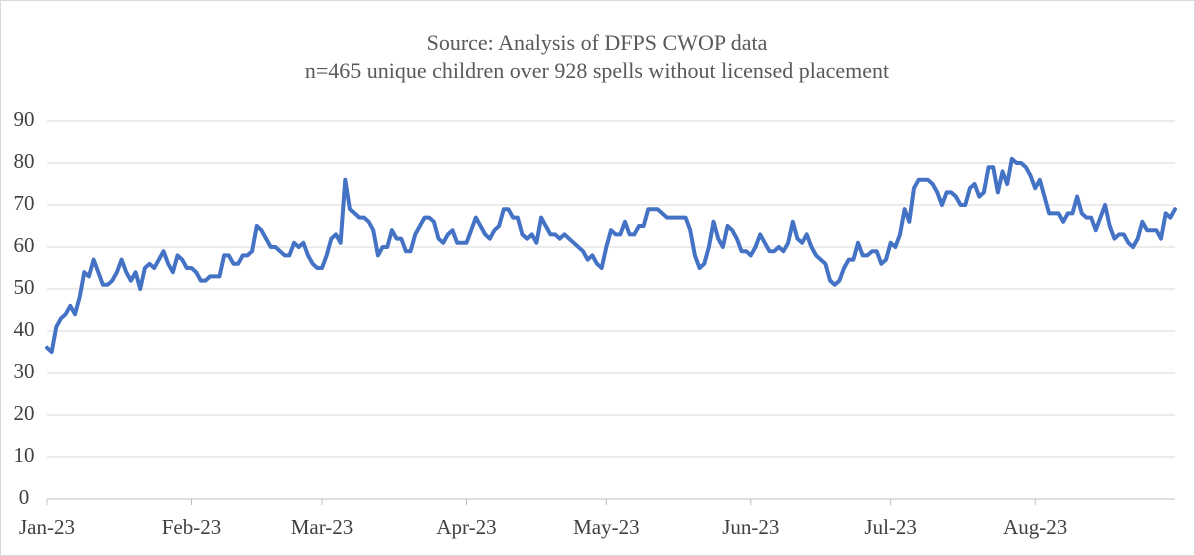 This screenshot has height=556, width=1195. What do you see at coordinates (24, 497) in the screenshot?
I see `y-tick-label: 0` at bounding box center [24, 497].